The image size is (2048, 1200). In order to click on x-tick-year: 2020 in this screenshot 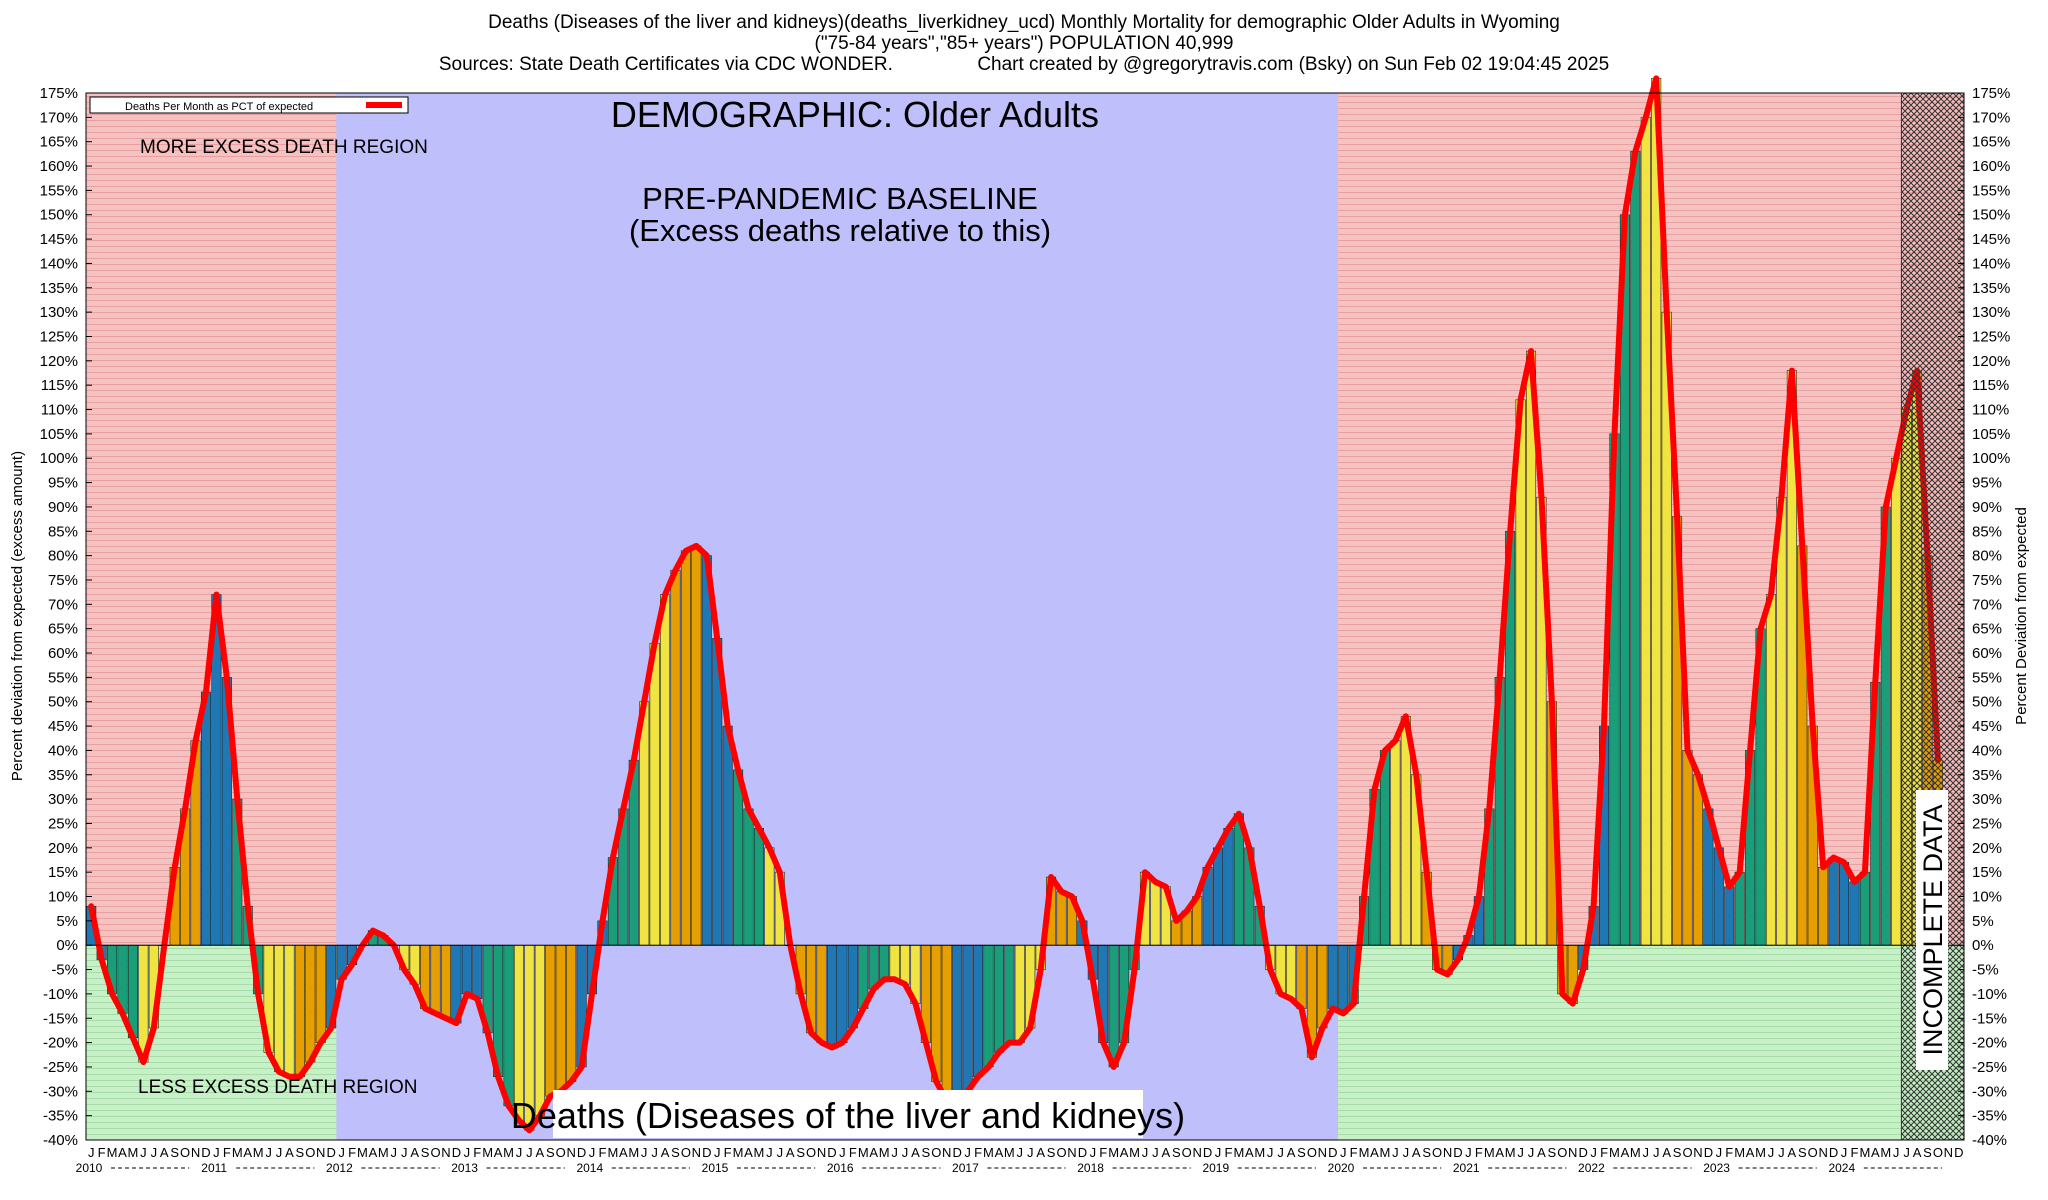, I will do `click(1341, 1168)`.